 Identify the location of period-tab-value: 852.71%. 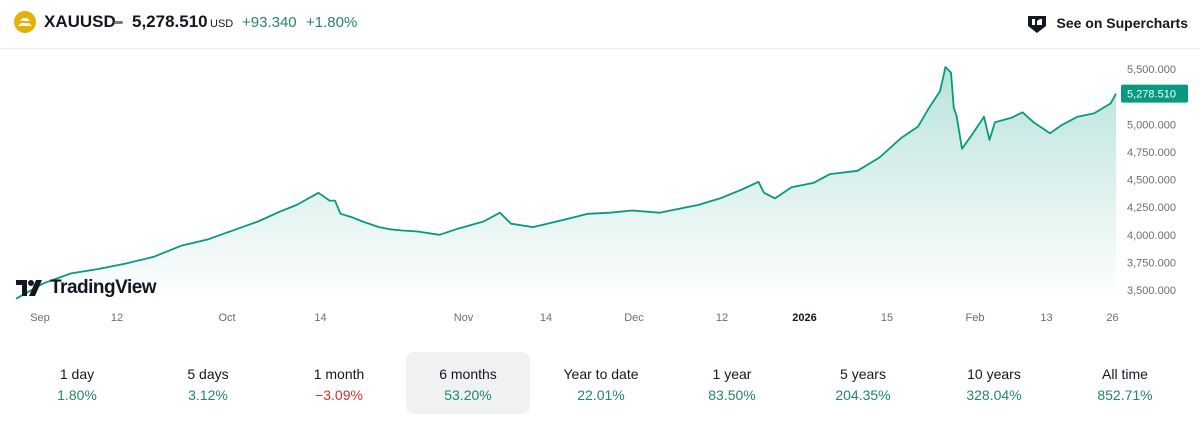
(1125, 395).